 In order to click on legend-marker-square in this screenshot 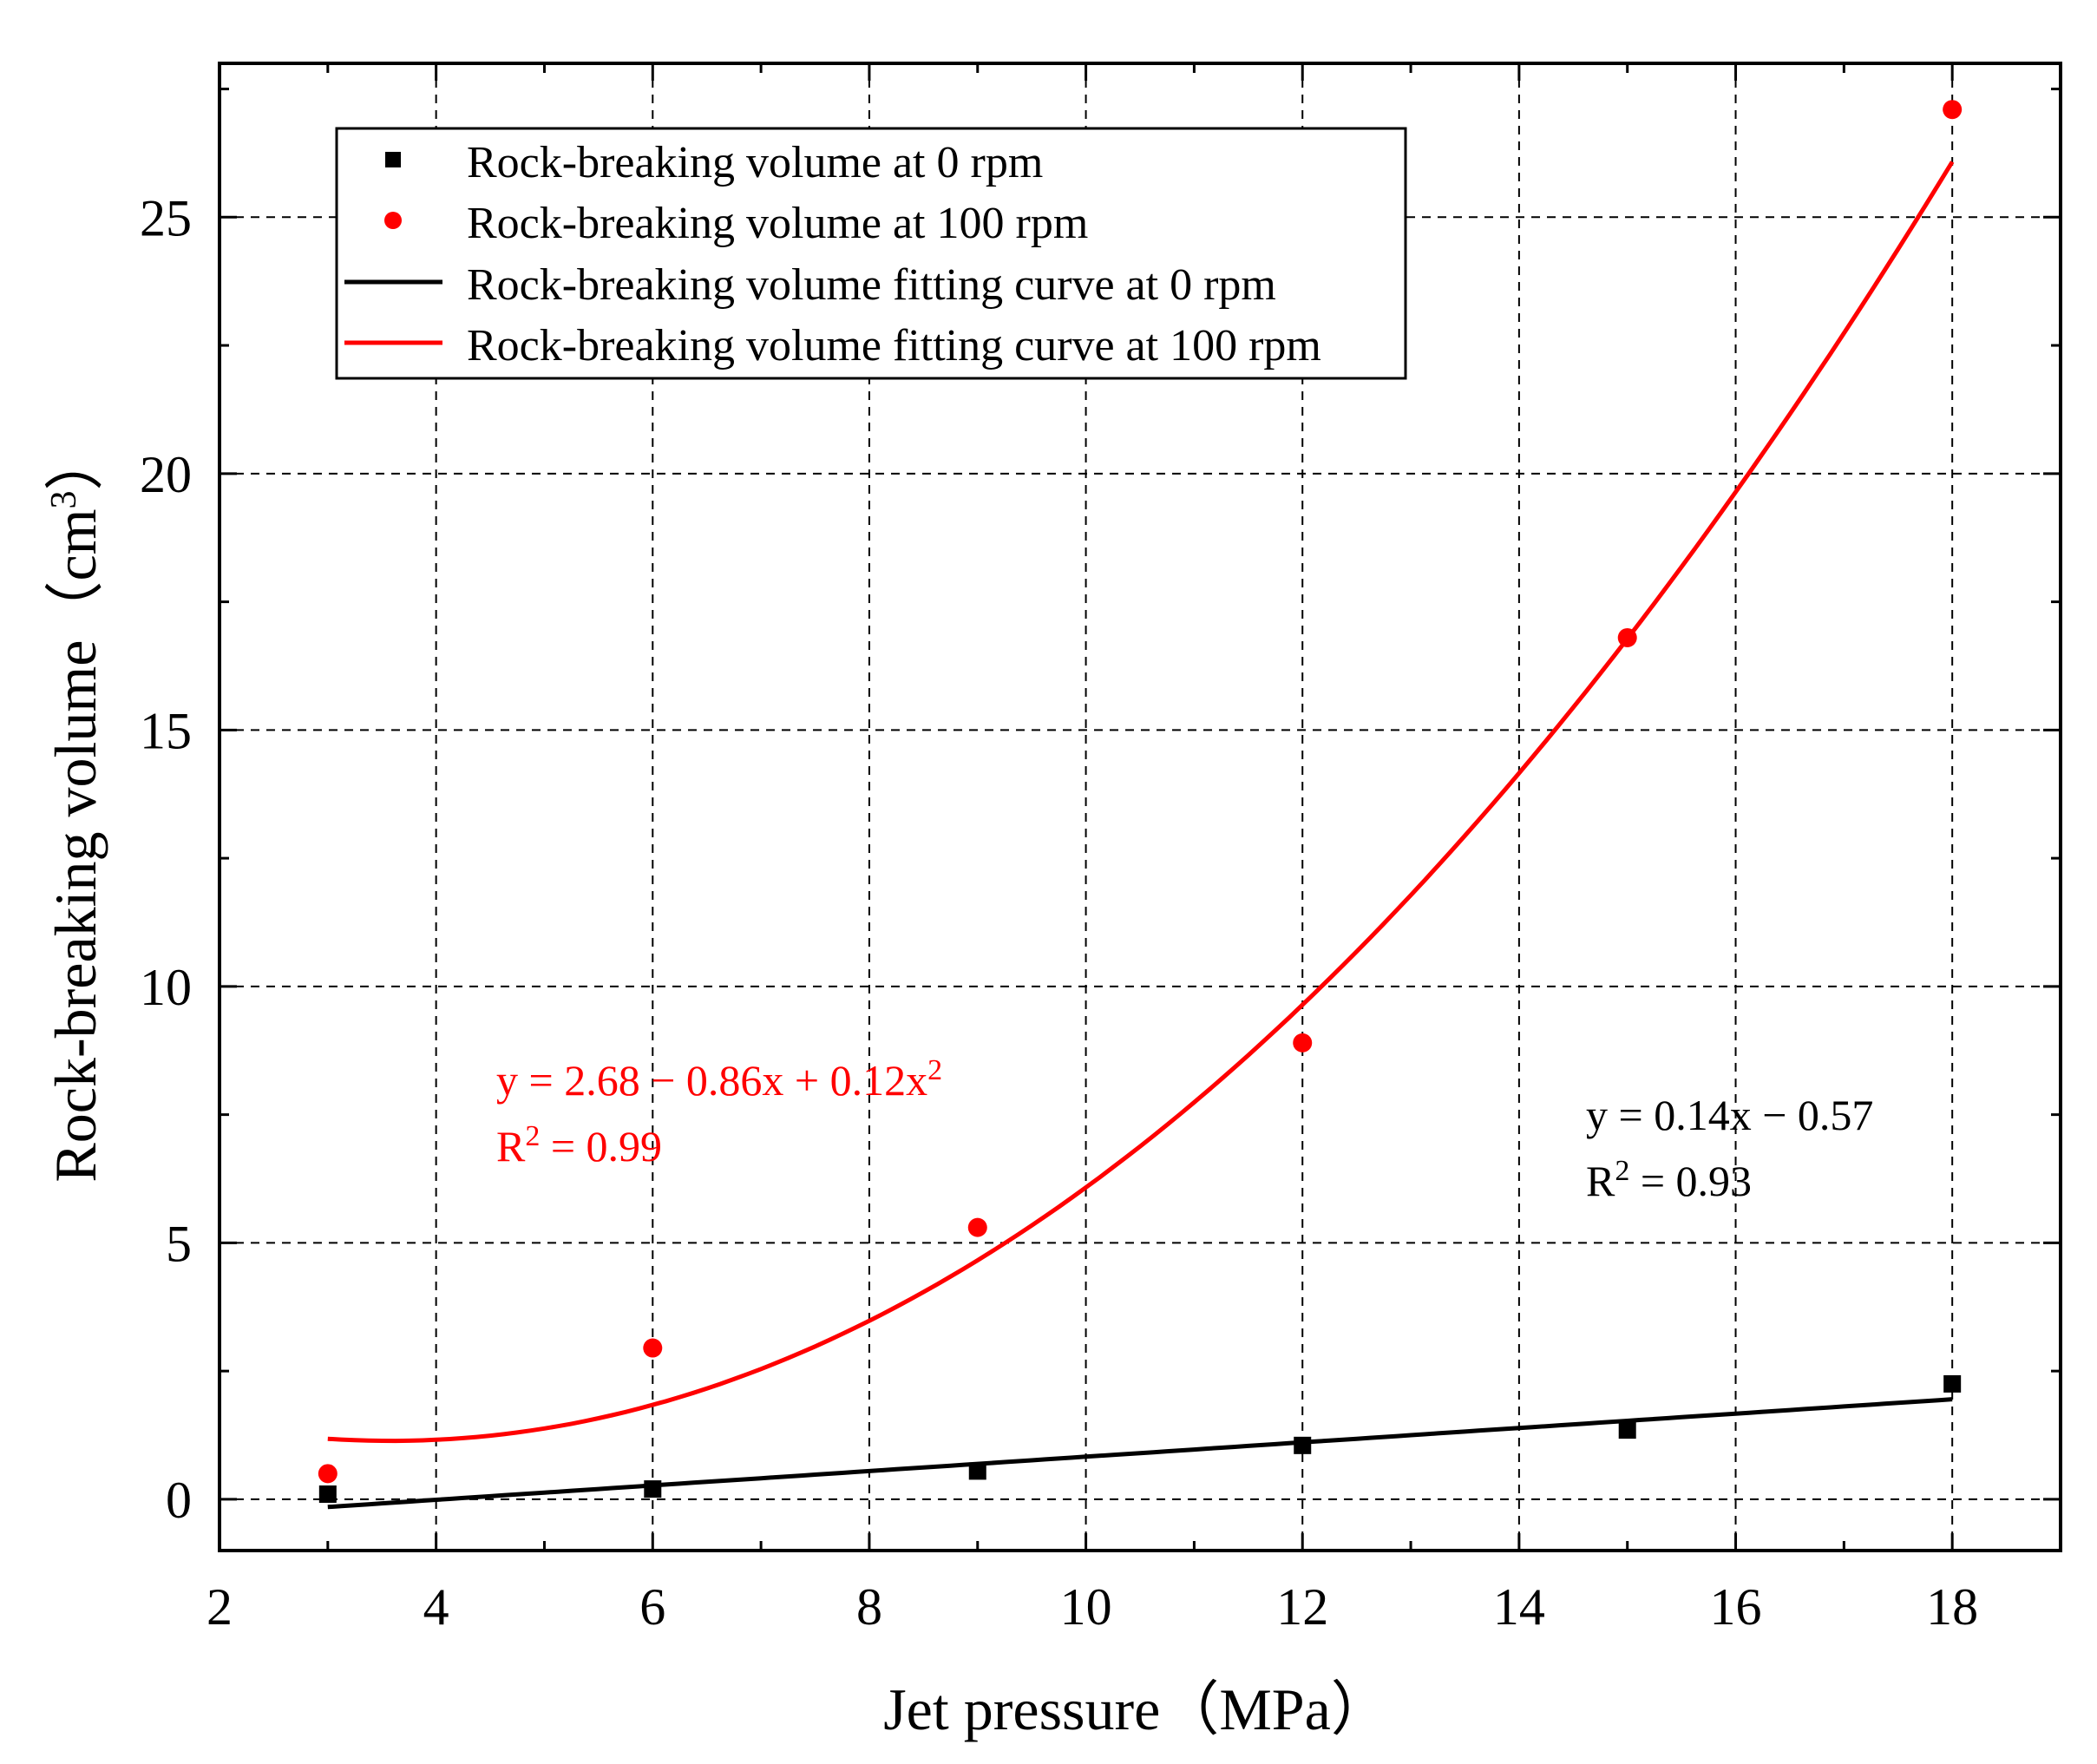, I will do `click(393, 159)`.